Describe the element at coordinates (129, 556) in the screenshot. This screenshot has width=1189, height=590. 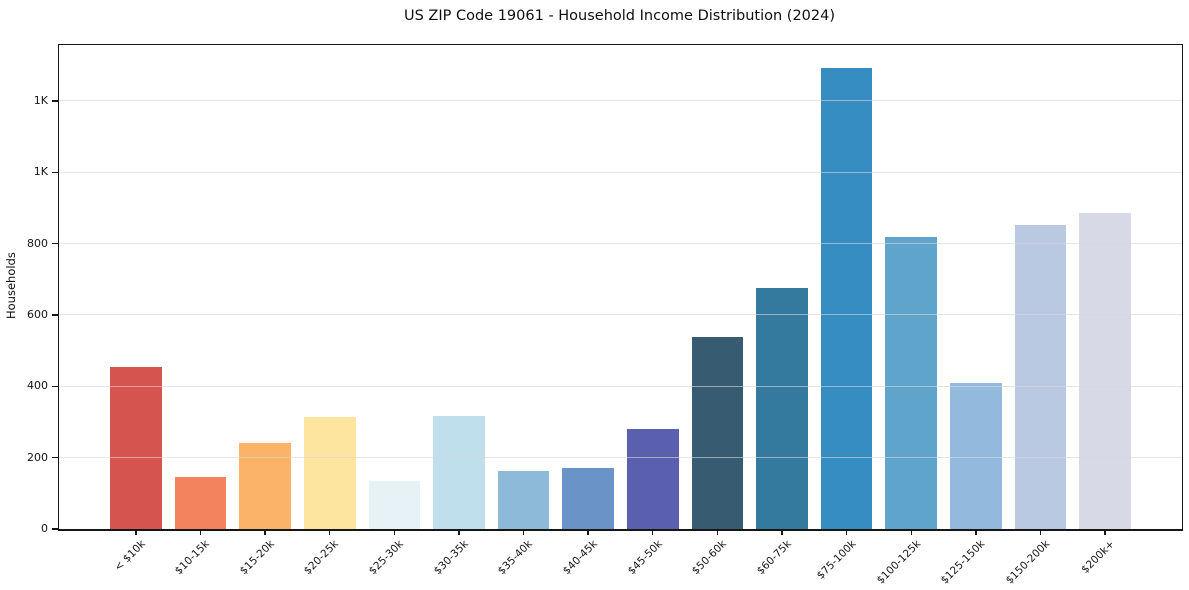
I see `x-tick-label: < $10k` at that location.